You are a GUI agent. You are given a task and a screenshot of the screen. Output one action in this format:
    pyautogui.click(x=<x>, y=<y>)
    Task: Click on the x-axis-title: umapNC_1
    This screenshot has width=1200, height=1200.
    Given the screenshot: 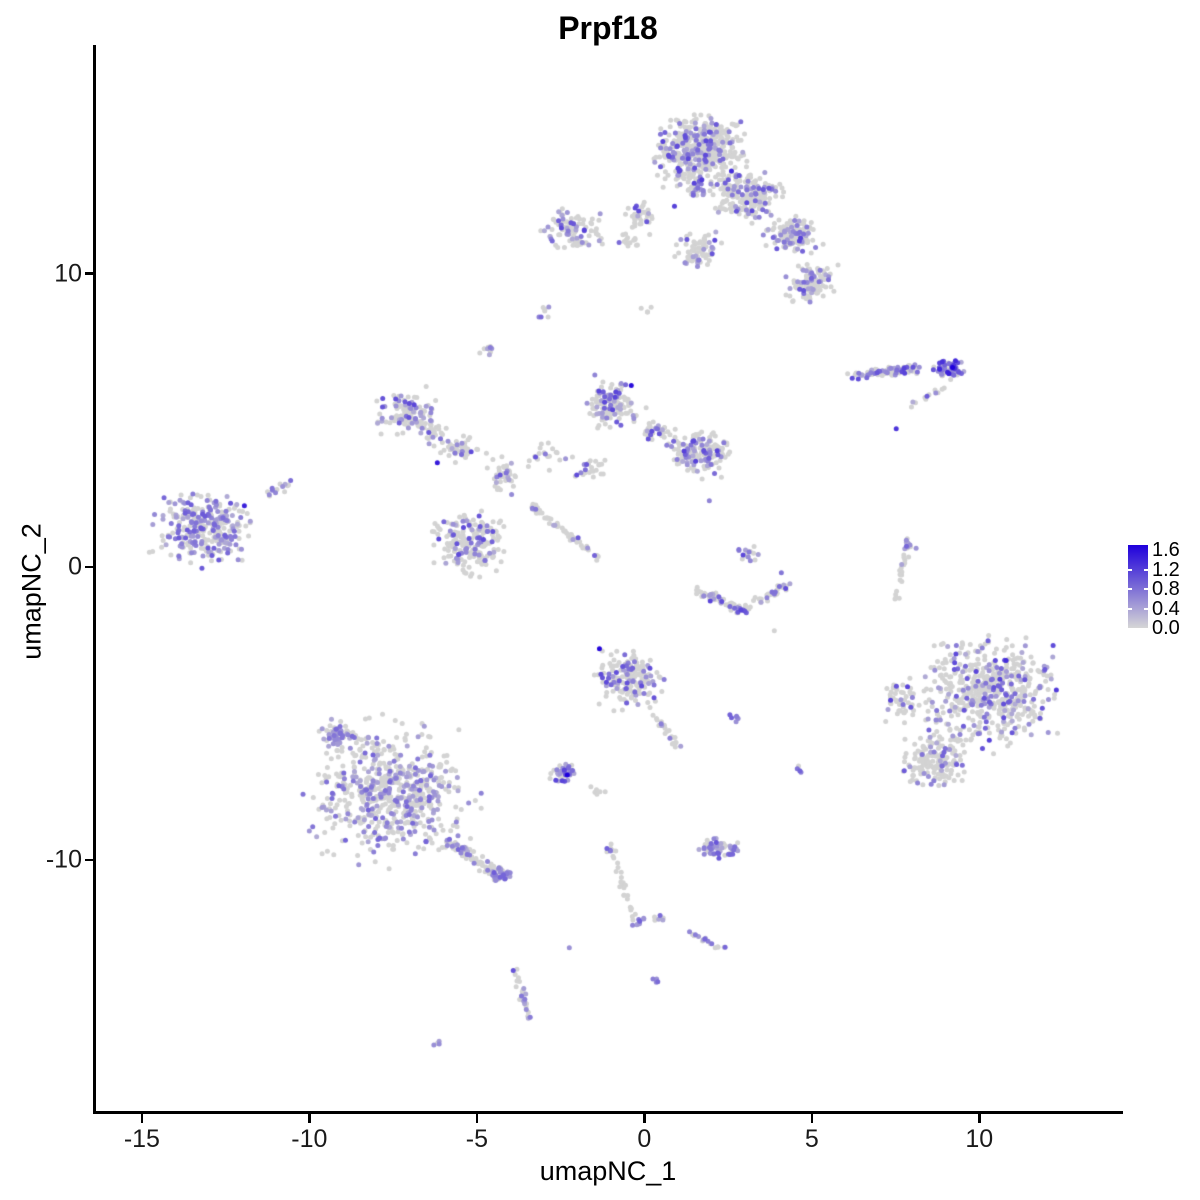 What is the action you would take?
    pyautogui.click(x=608, y=1171)
    